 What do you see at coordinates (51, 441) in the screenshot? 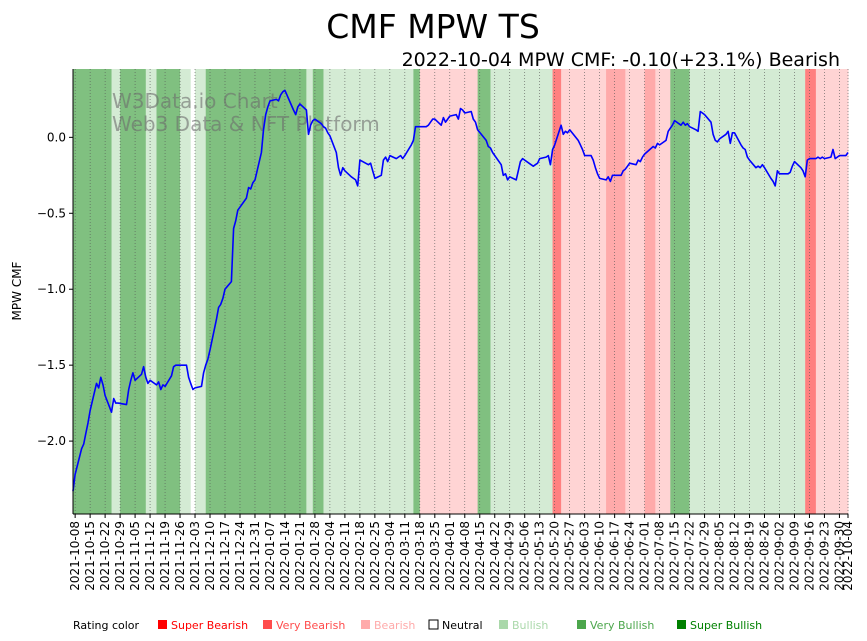
I see `y-tick-label: −2.0` at bounding box center [51, 441].